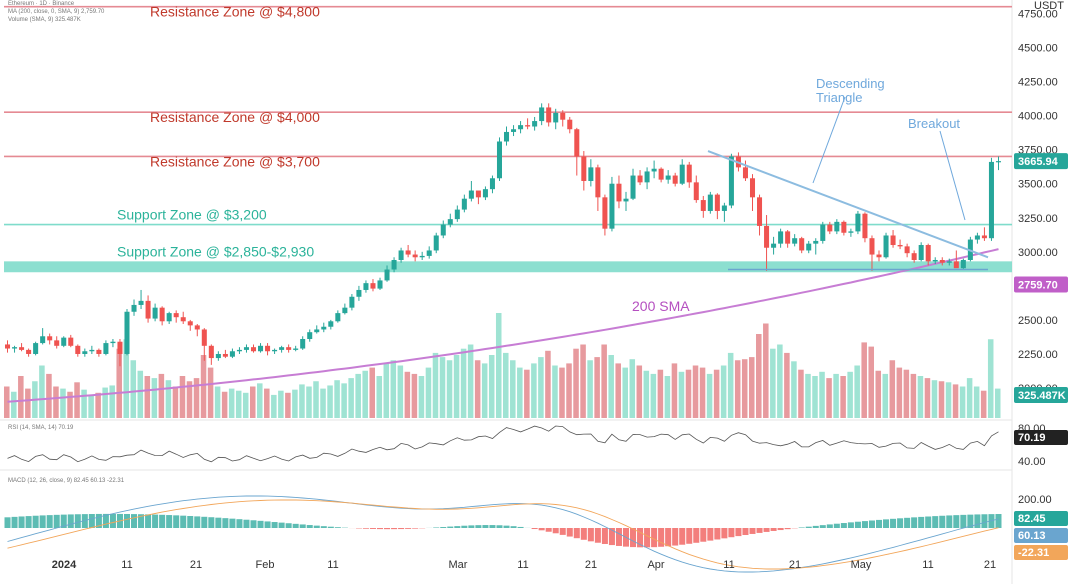 Image resolution: width=1080 pixels, height=584 pixels. What do you see at coordinates (861, 565) in the screenshot?
I see `x-tick-label: May` at bounding box center [861, 565].